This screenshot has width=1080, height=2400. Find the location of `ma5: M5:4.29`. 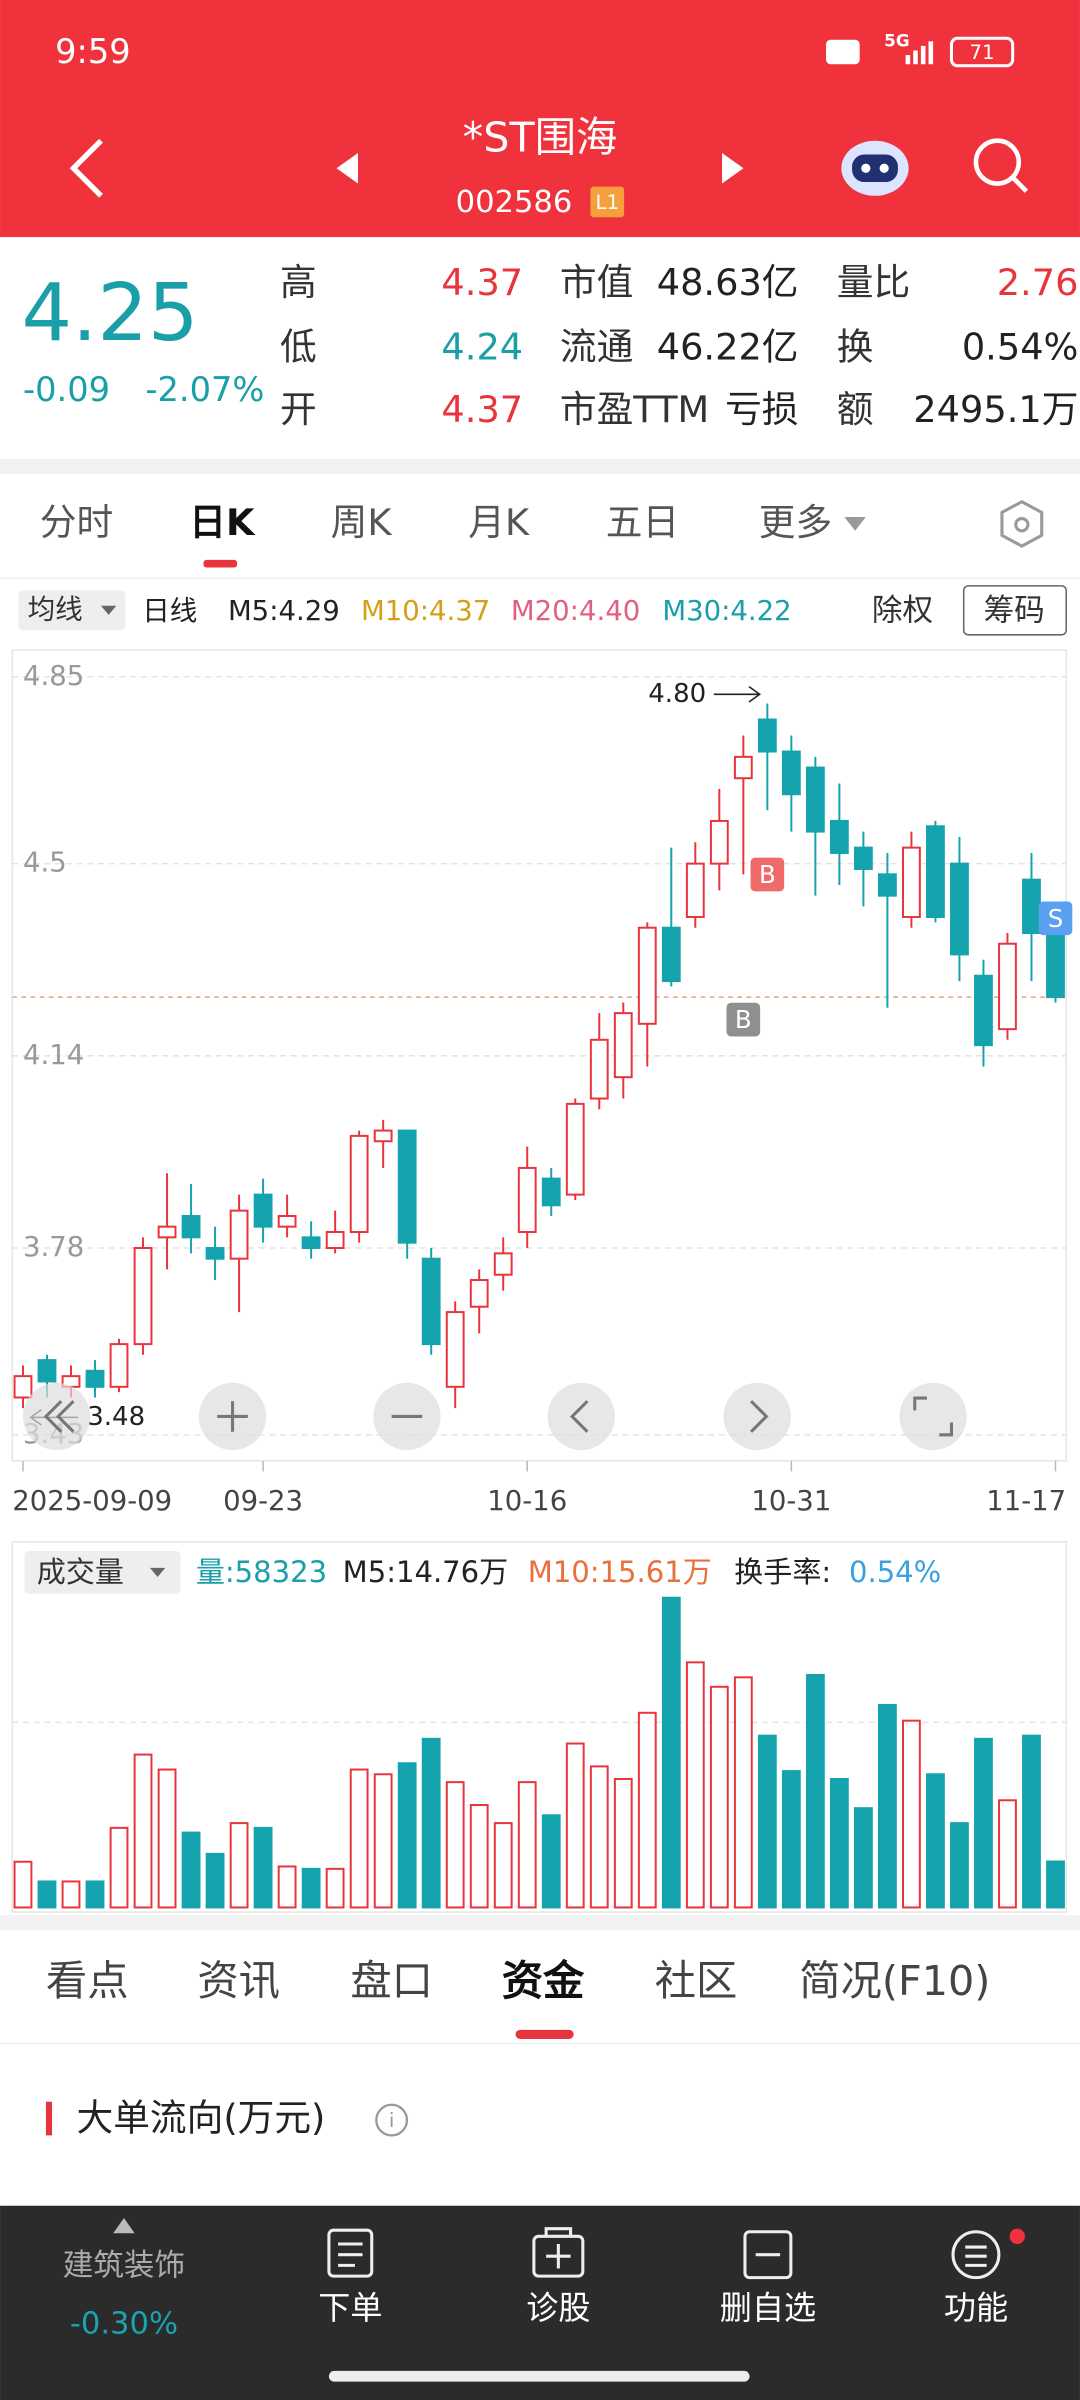

ma5: M5:4.29 is located at coordinates (284, 611).